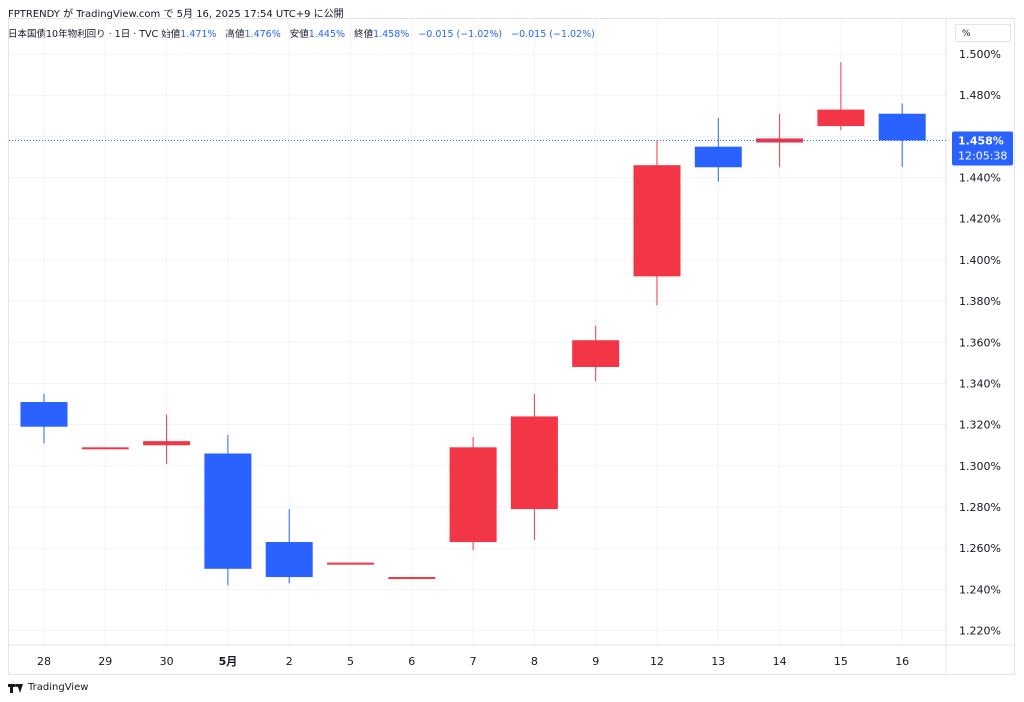 Image resolution: width=1024 pixels, height=702 pixels. Describe the element at coordinates (228, 661) in the screenshot. I see `x-tick-label: 5月` at that location.